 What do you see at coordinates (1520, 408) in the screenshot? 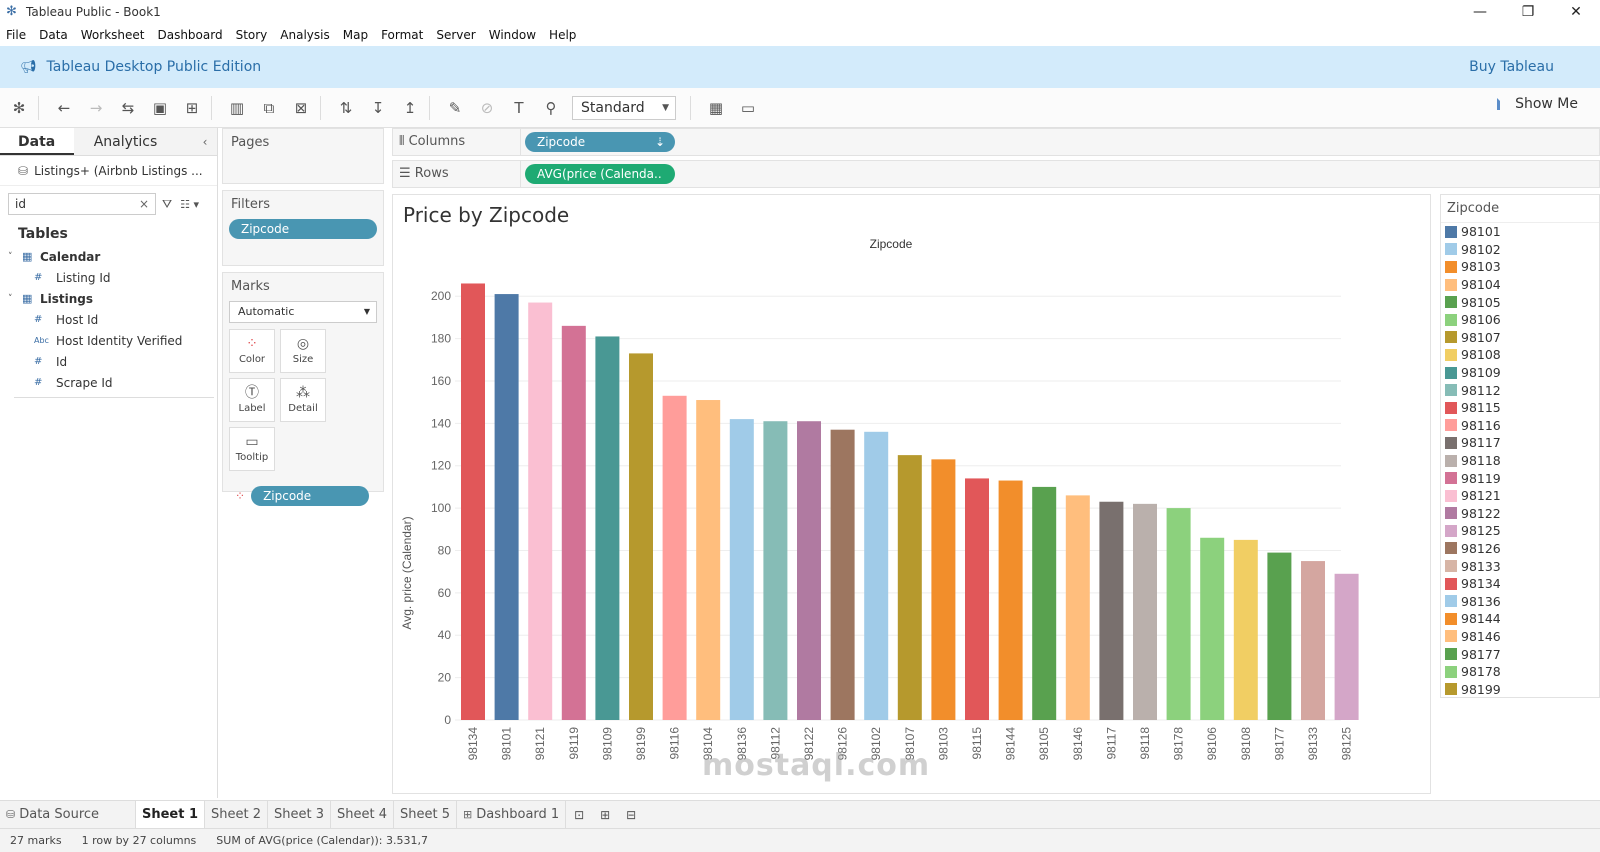
I see `legend-item: 98115` at bounding box center [1520, 408].